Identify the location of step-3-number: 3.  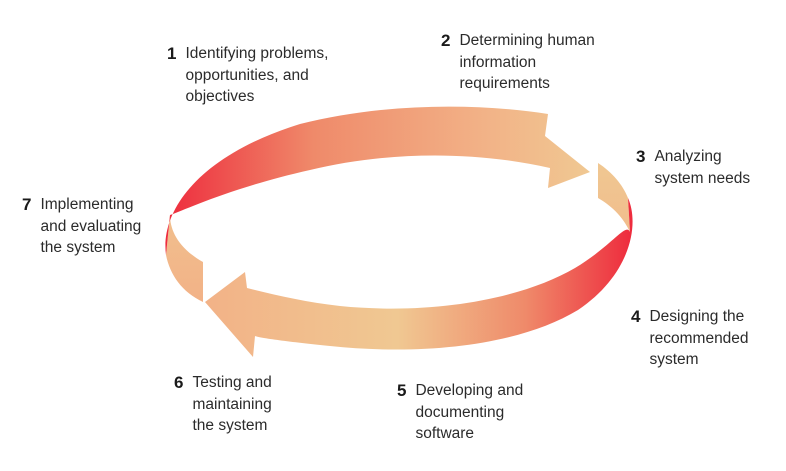
(641, 156).